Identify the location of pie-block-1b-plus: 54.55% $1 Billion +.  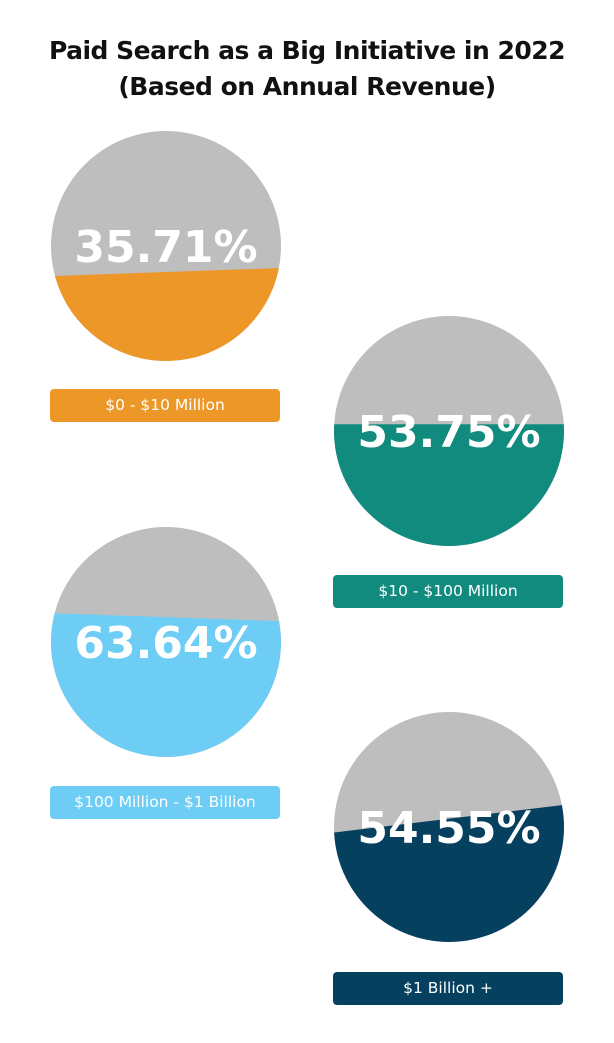
(449, 858).